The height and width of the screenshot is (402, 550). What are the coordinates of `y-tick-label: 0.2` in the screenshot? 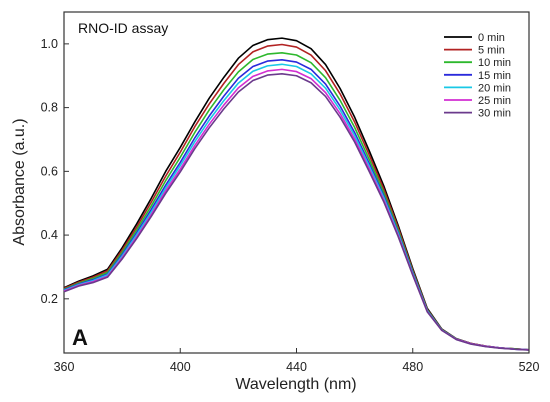 It's located at (49, 299).